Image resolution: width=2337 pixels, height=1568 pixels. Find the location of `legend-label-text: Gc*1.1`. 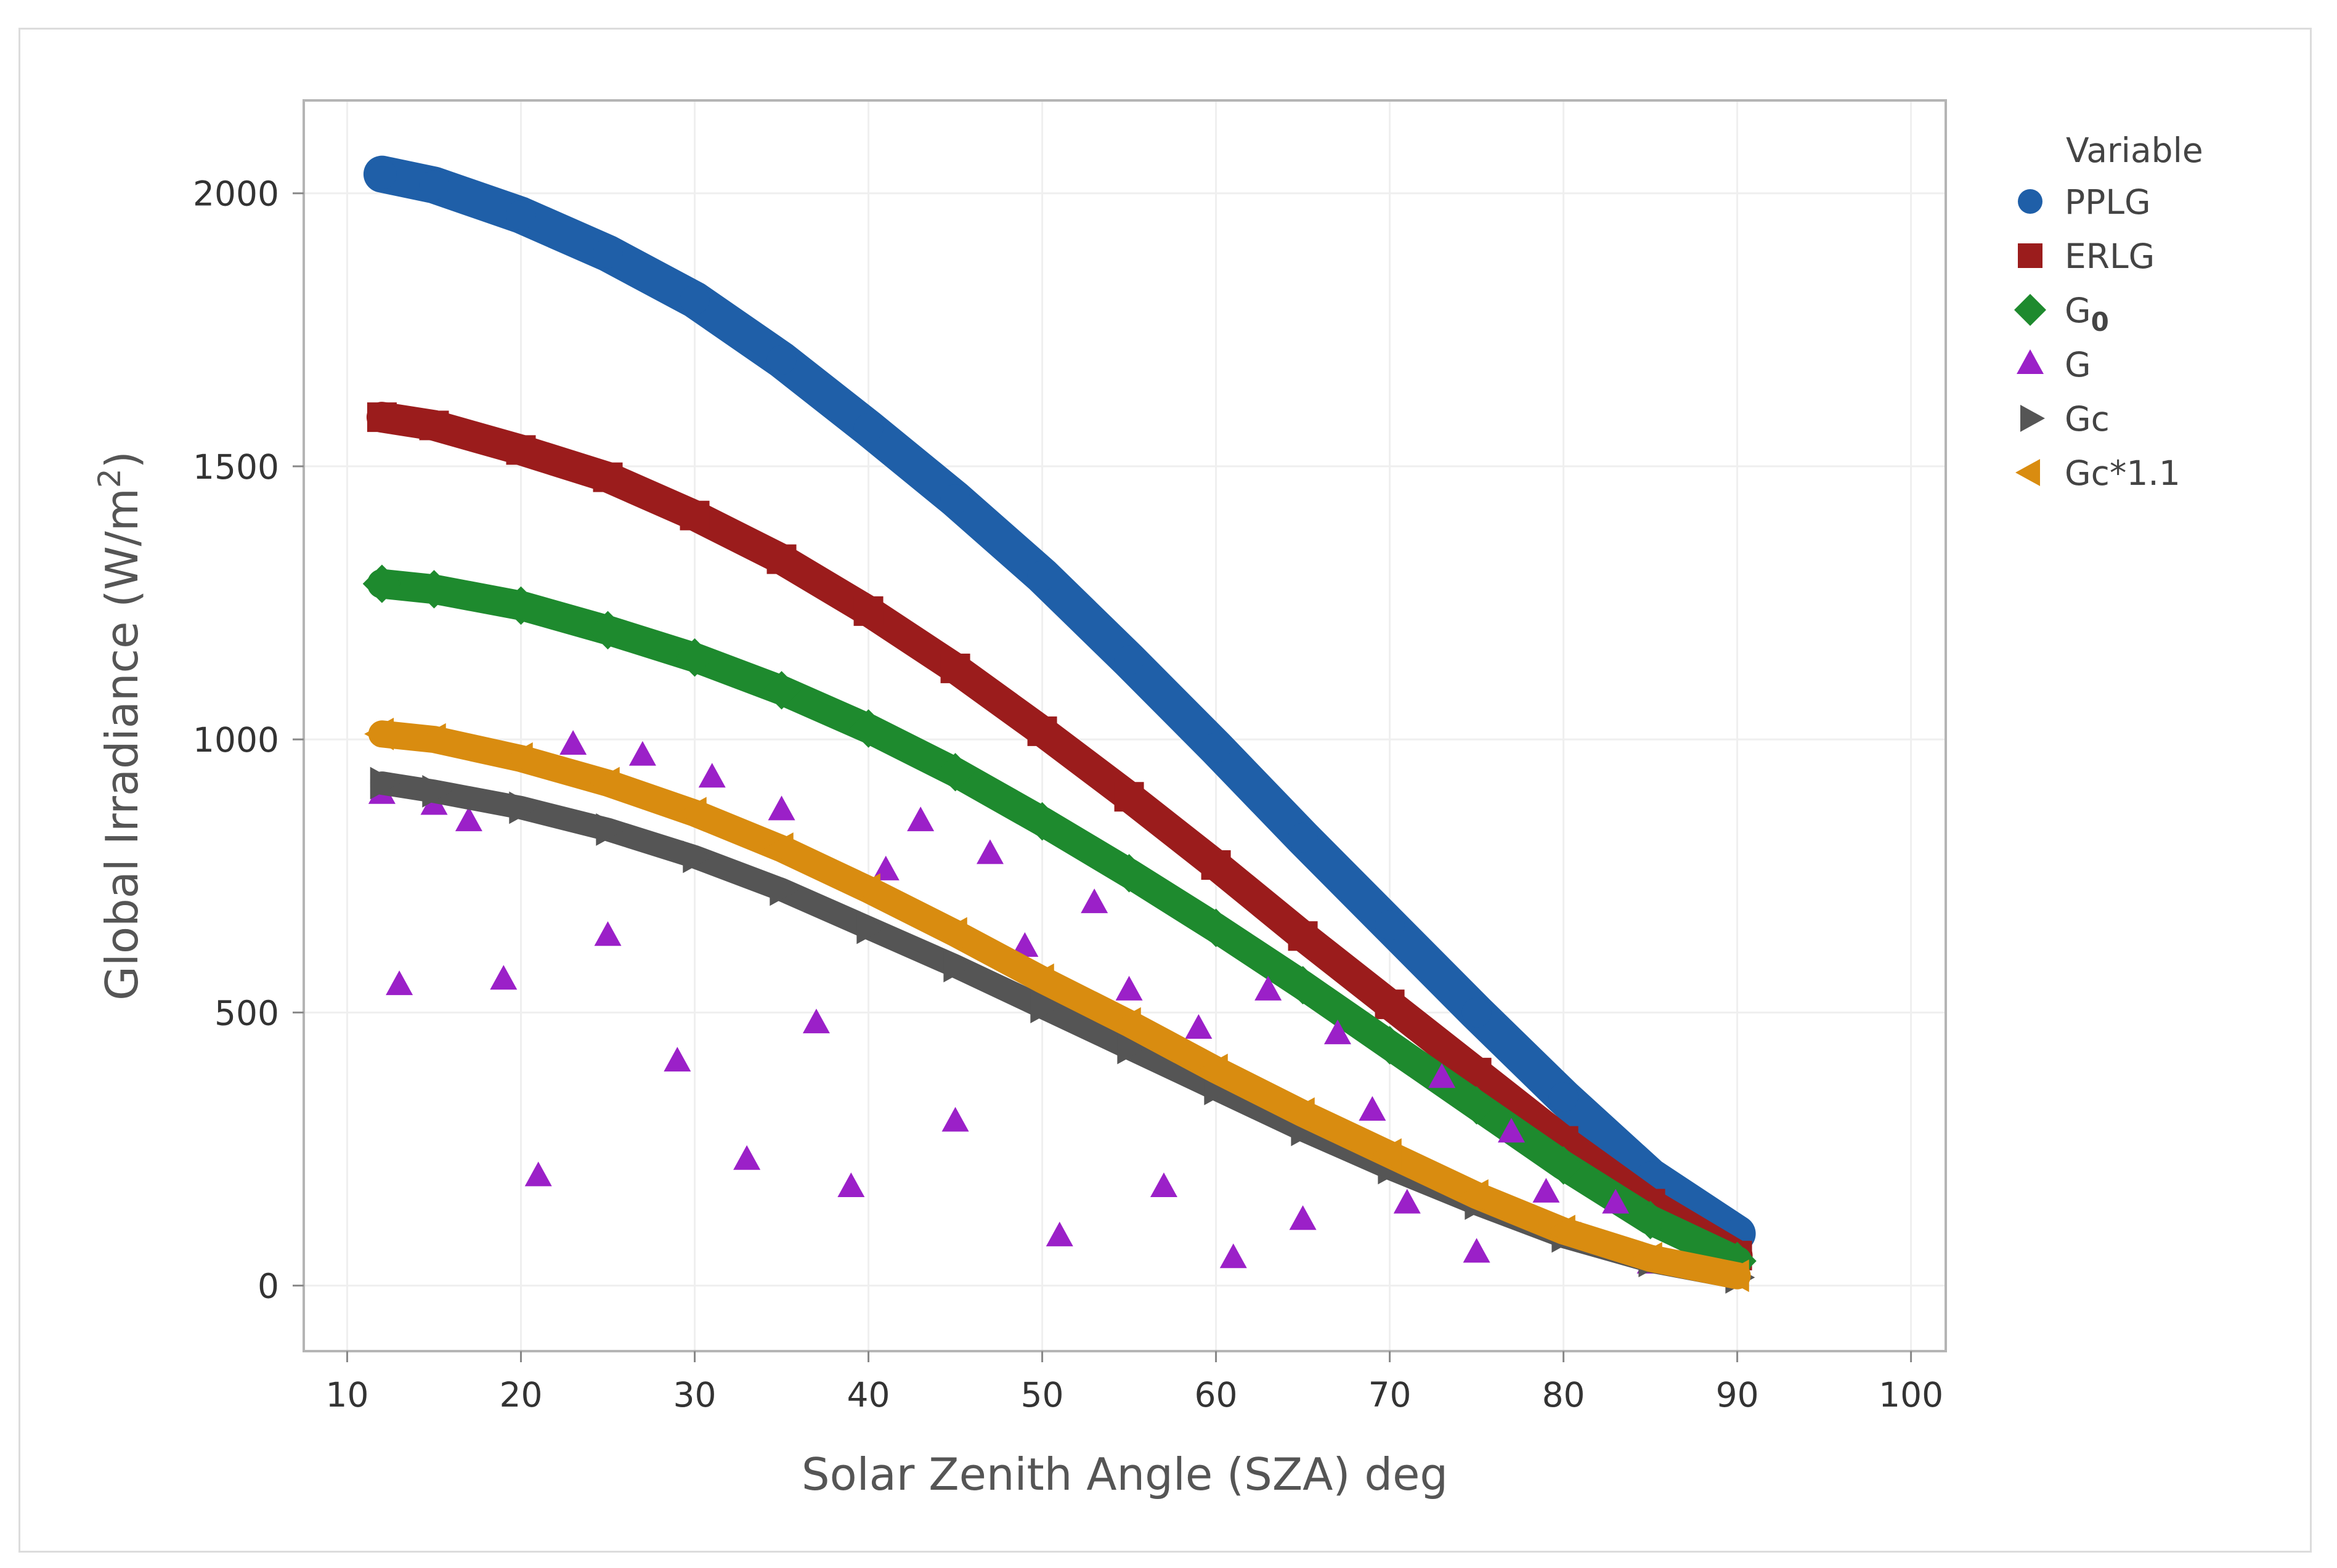

legend-label-text: Gc*1.1 is located at coordinates (2123, 473).